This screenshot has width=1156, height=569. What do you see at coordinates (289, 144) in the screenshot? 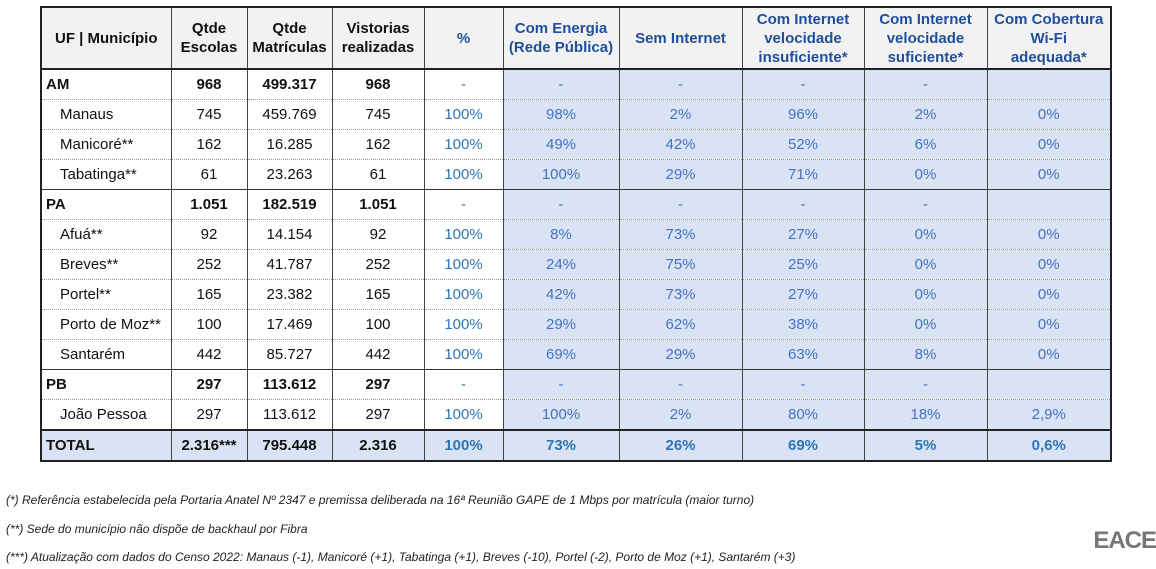
I see `cell: 16.285` at bounding box center [289, 144].